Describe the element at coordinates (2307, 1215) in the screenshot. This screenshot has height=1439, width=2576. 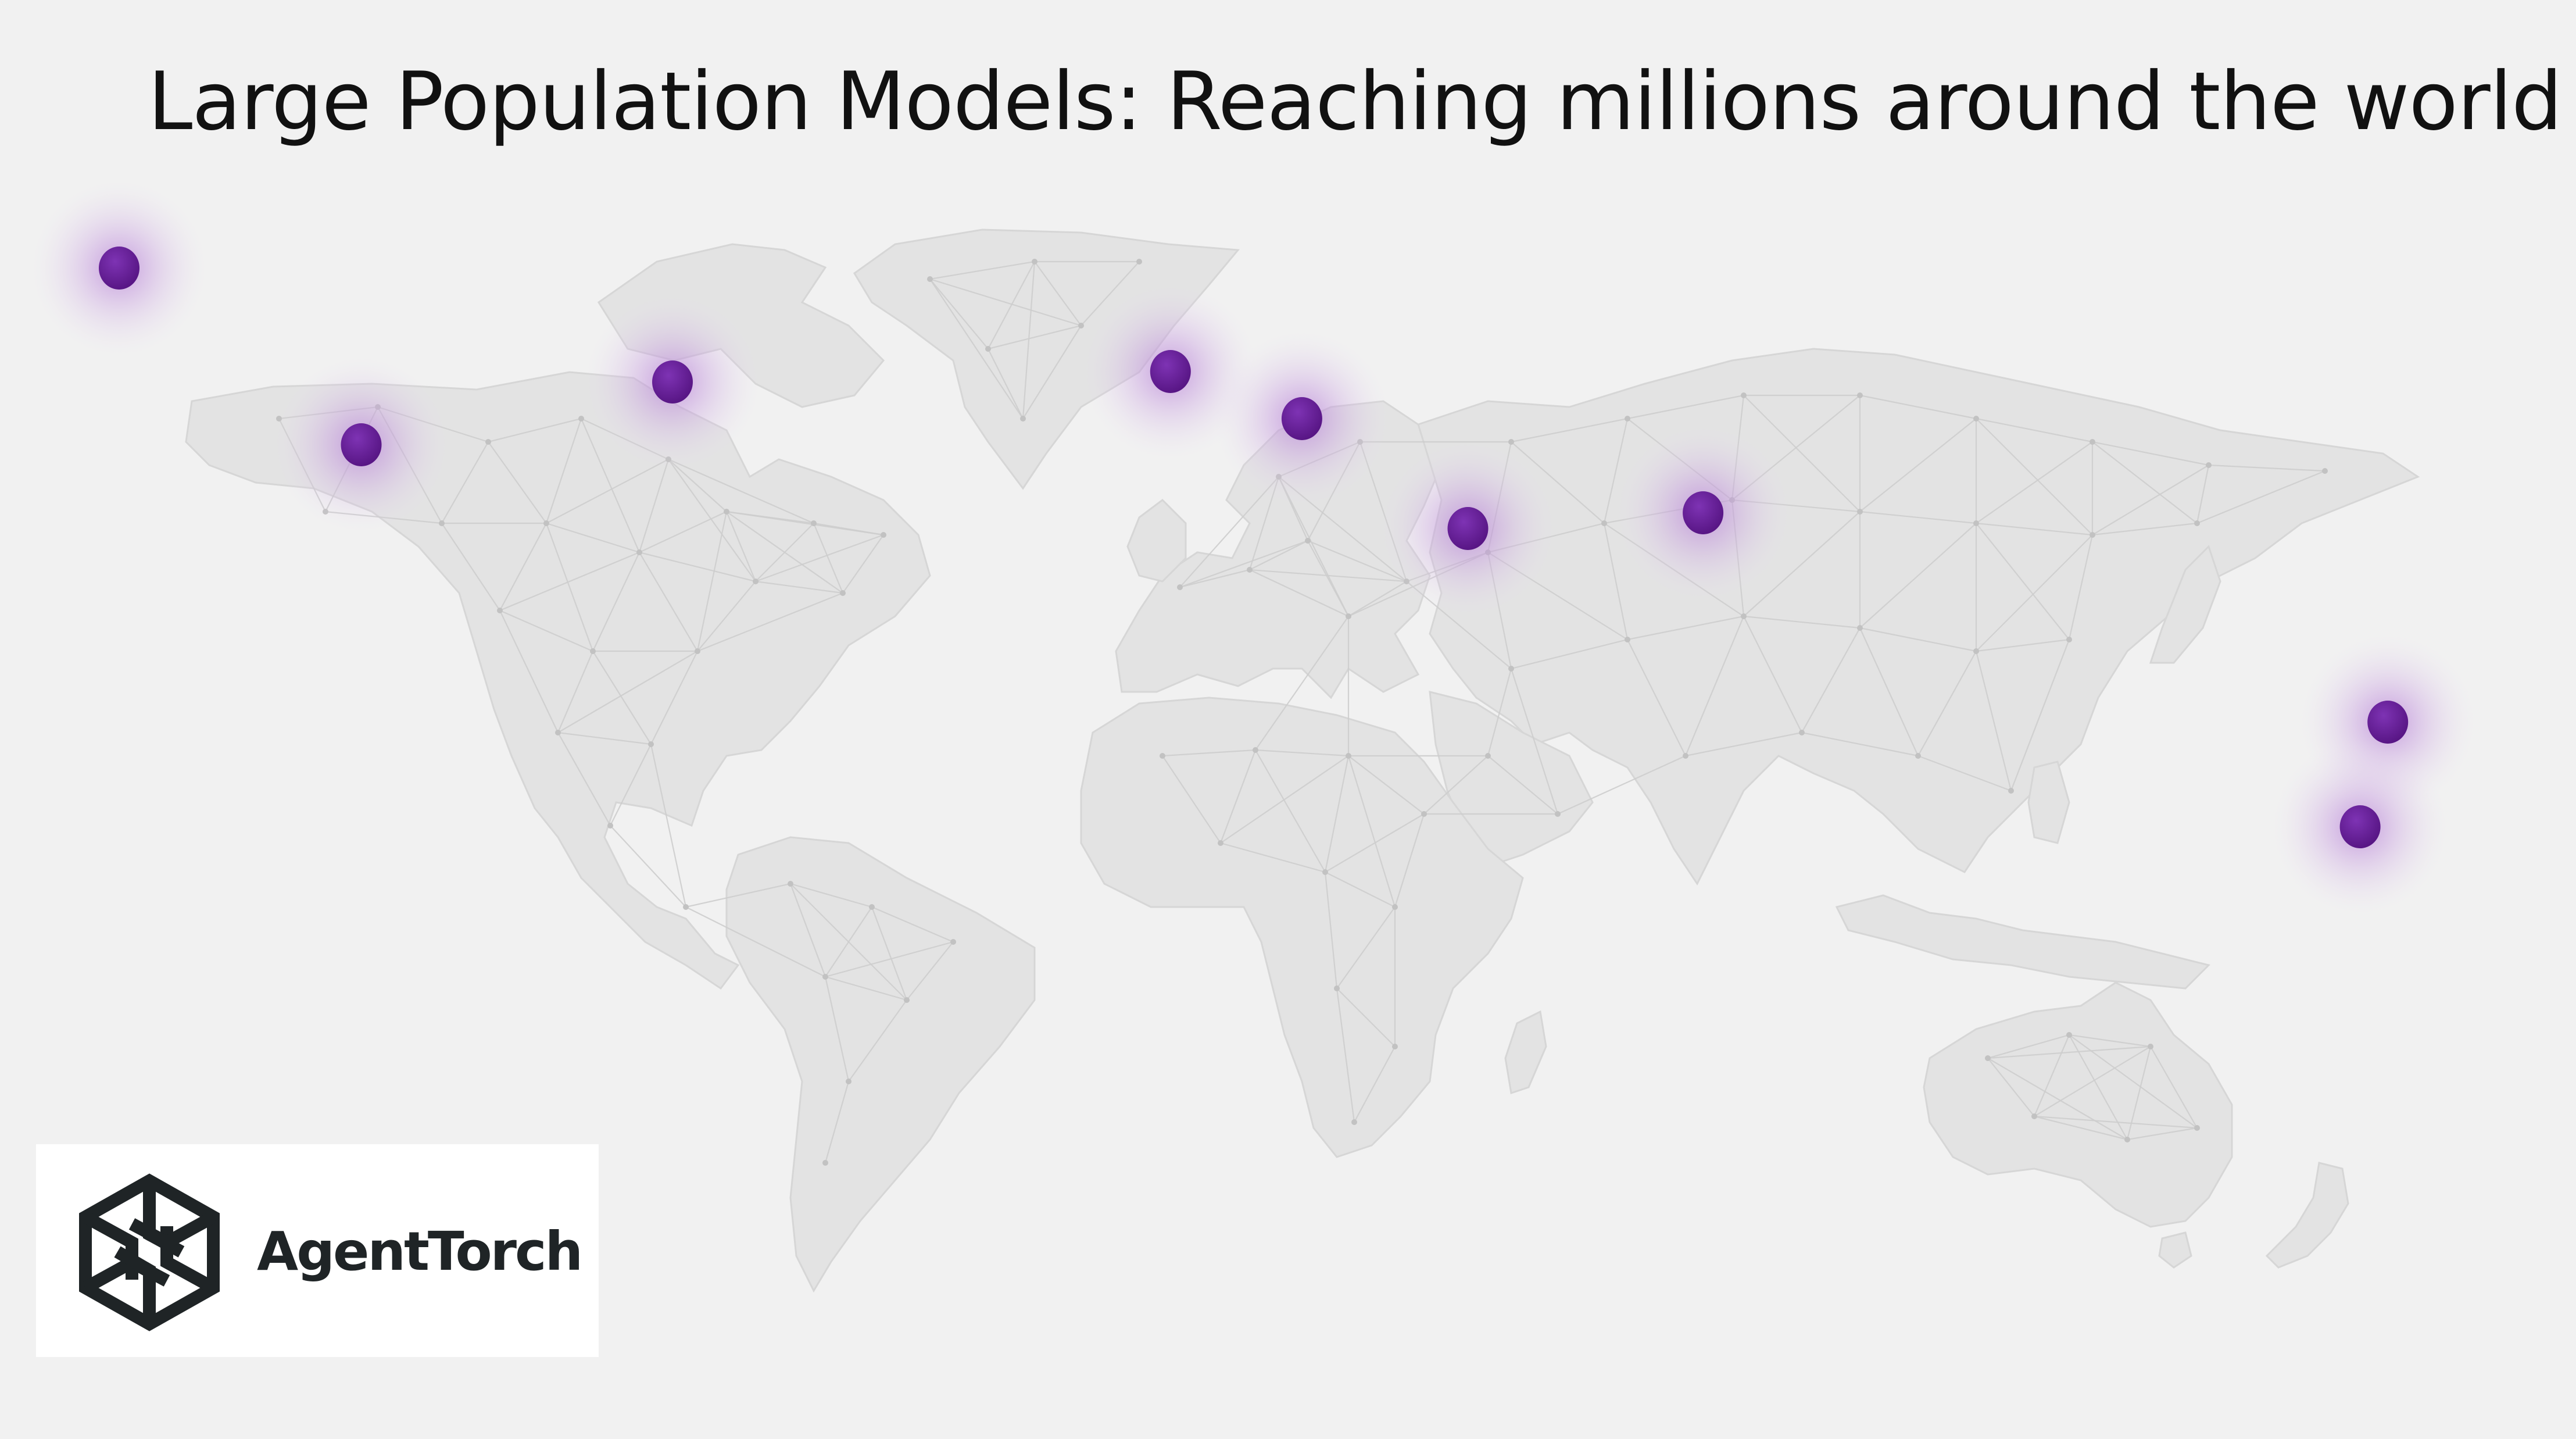
I see `land-new-zealand` at that location.